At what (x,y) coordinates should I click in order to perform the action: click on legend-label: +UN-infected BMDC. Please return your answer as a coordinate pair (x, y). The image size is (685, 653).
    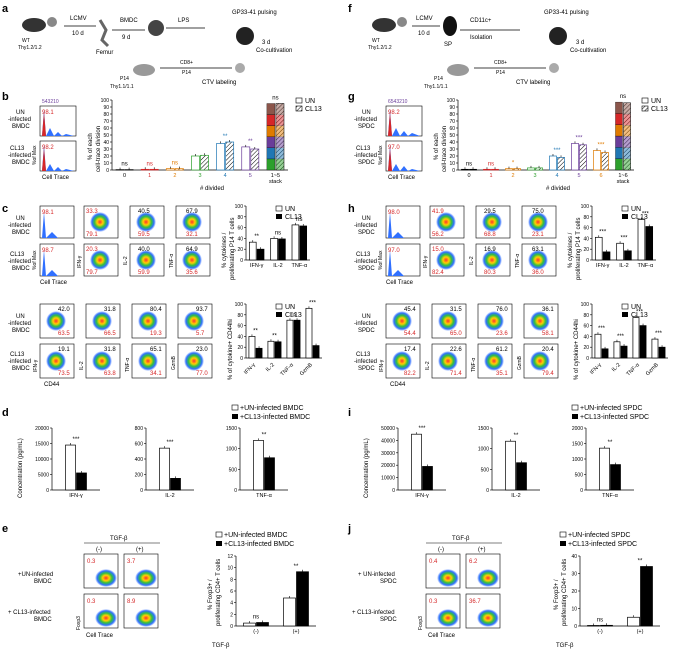
    Looking at the image, I should click on (272, 408).